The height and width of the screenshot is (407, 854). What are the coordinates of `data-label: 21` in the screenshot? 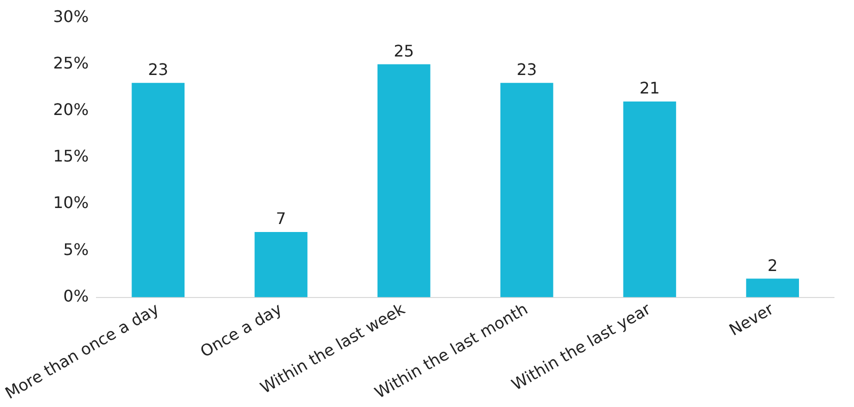 It's located at (649, 88).